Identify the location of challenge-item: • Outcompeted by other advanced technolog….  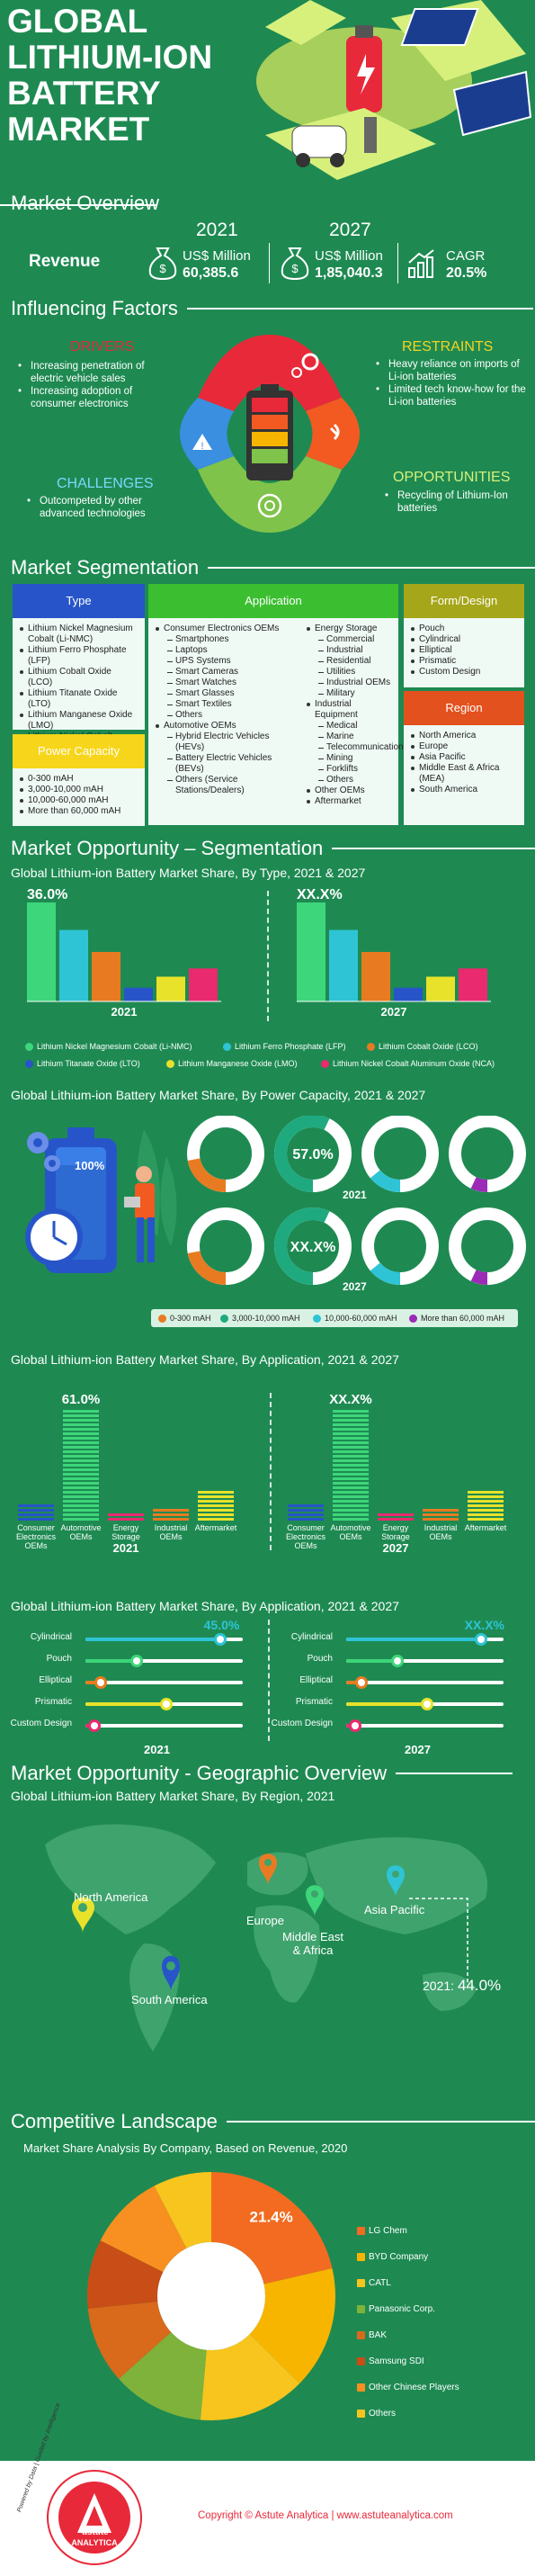
(86, 508).